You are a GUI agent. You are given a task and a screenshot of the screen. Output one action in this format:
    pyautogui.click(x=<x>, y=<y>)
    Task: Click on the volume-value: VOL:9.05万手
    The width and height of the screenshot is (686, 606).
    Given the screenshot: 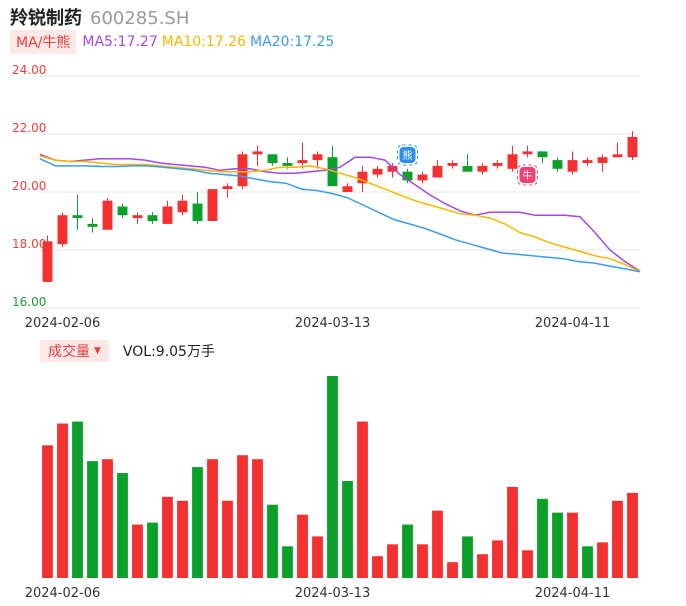 What is the action you would take?
    pyautogui.click(x=168, y=352)
    